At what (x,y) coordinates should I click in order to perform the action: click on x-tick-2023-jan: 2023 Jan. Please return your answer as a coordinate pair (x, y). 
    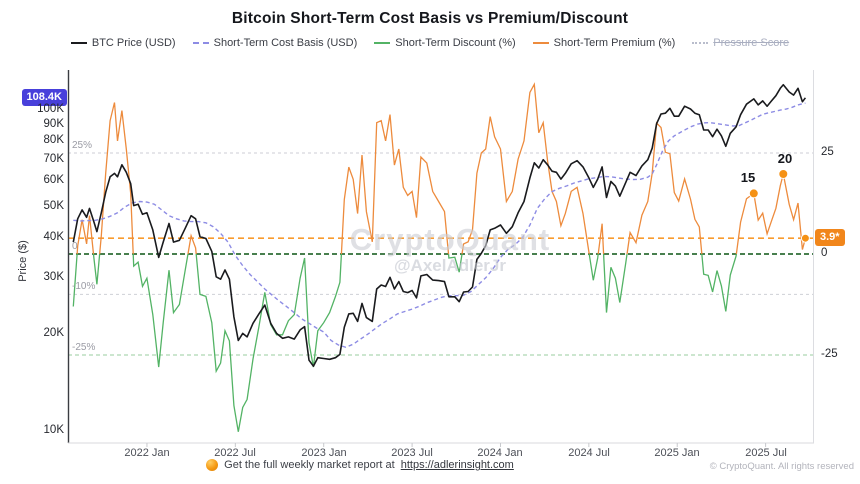
    Looking at the image, I should click on (324, 453).